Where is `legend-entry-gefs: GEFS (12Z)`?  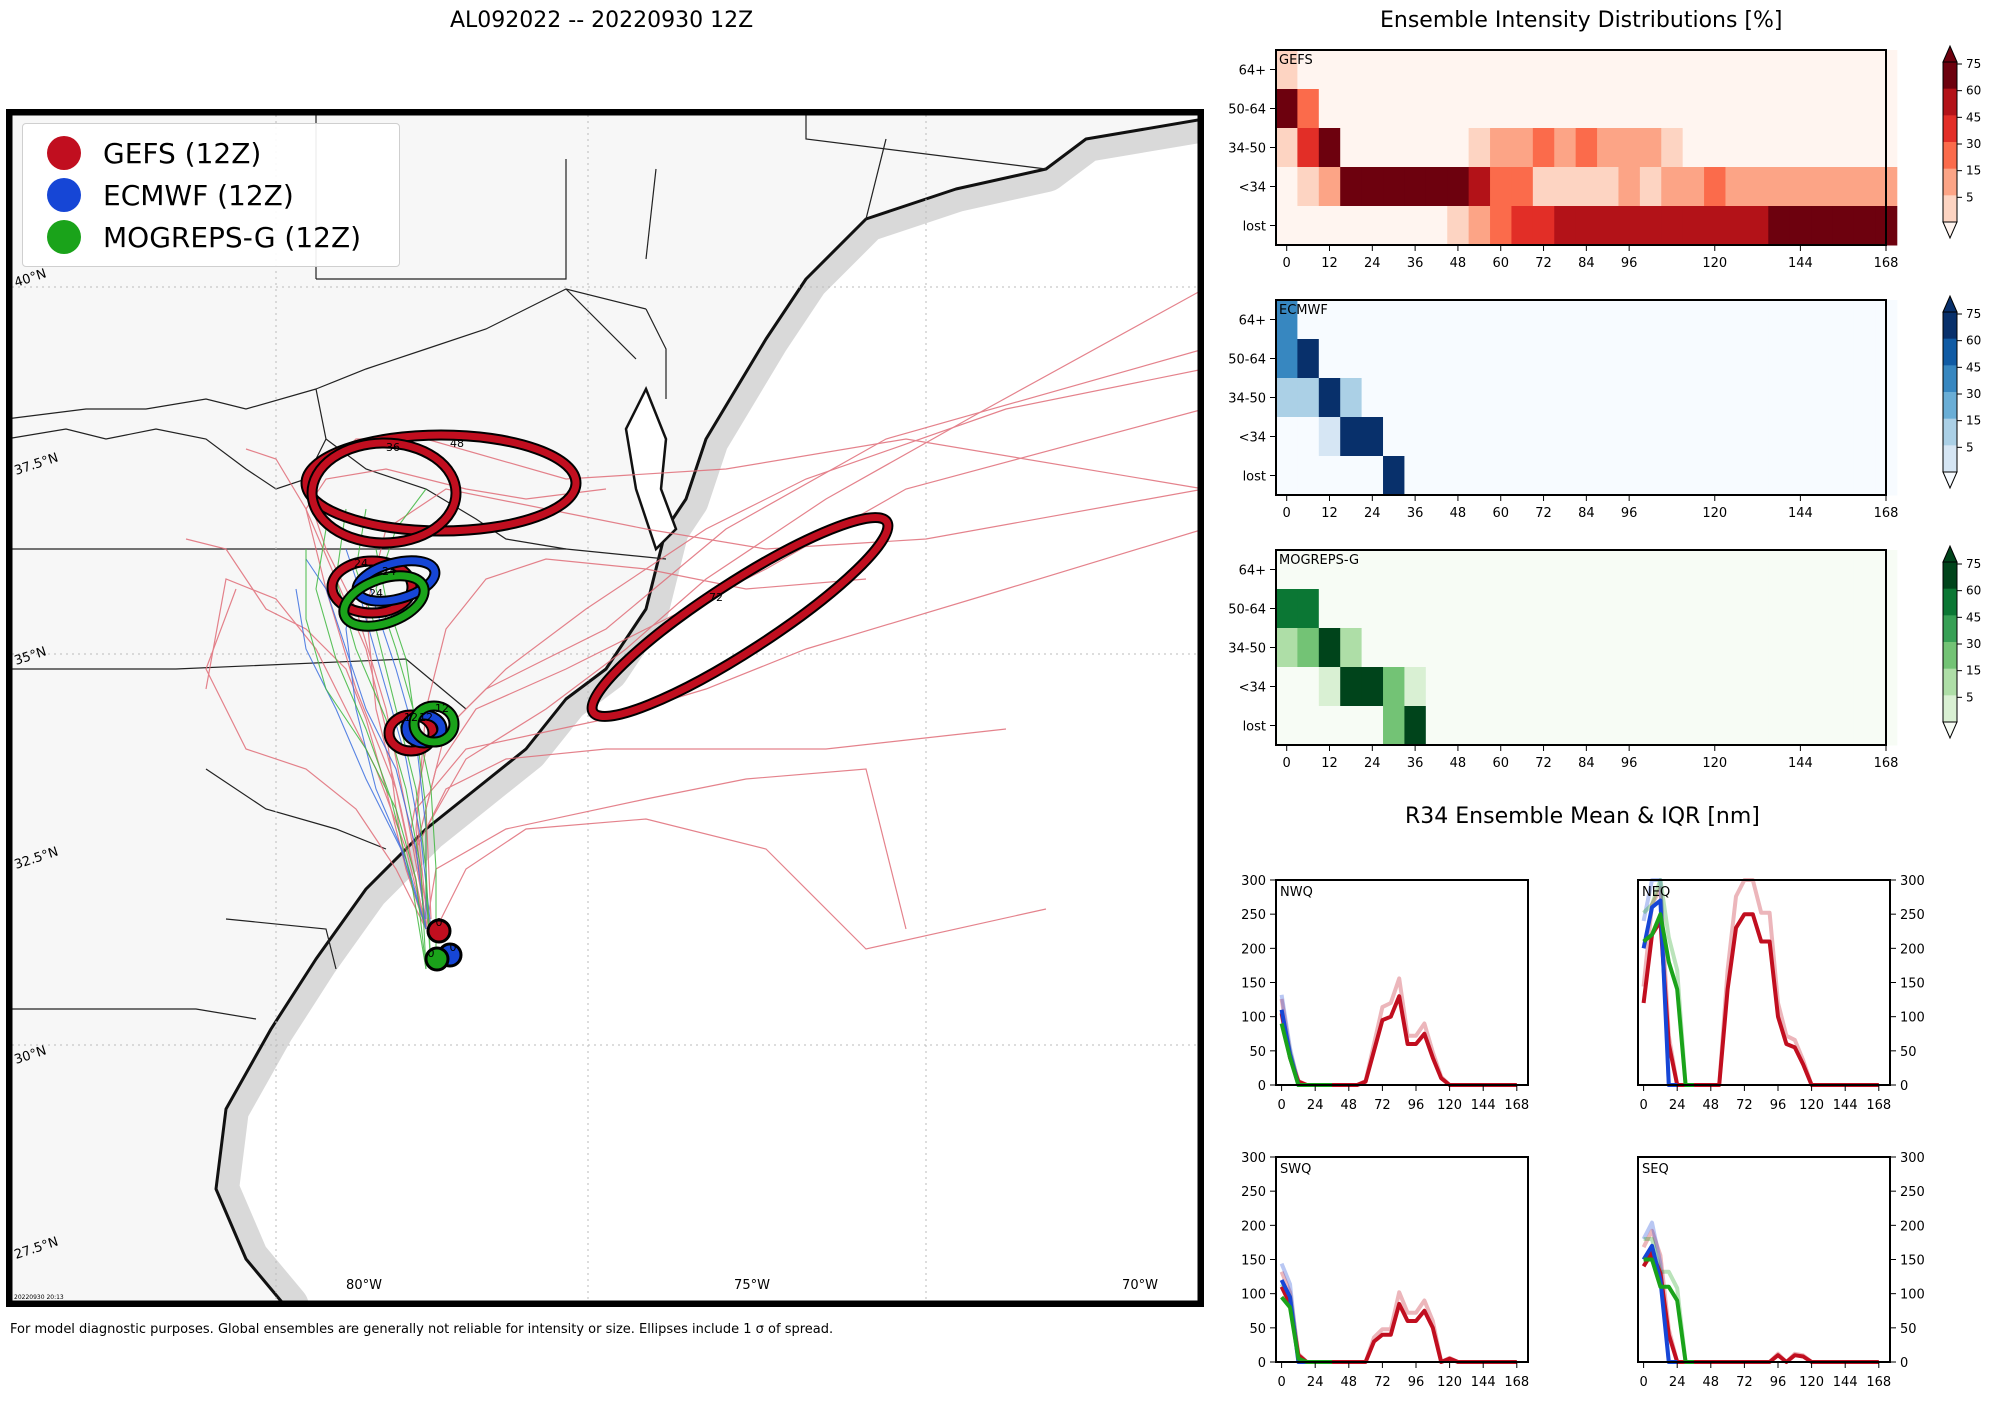
legend-entry-gefs: GEFS (12Z) is located at coordinates (211, 153).